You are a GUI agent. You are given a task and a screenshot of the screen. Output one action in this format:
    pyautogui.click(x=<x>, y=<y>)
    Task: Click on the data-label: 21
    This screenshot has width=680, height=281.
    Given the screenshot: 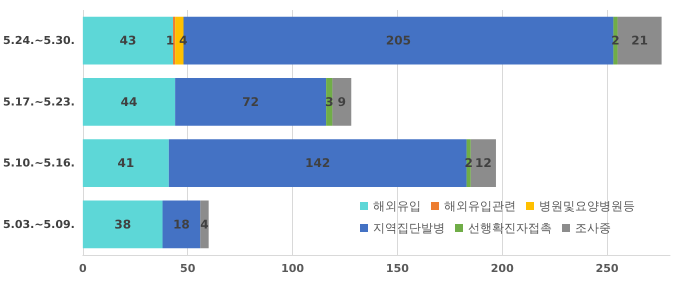 What is the action you would take?
    pyautogui.click(x=639, y=41)
    